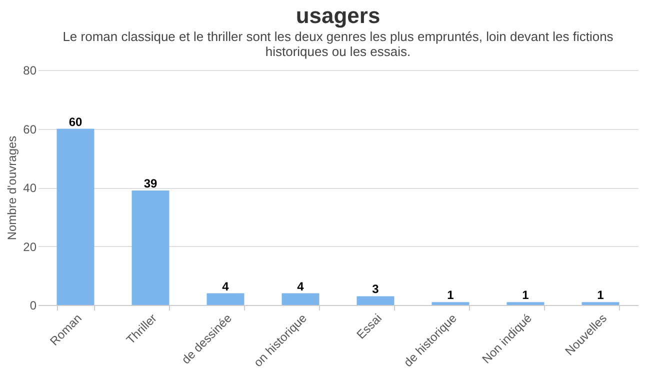 Image resolution: width=672 pixels, height=372 pixels. What do you see at coordinates (30, 129) in the screenshot?
I see `y-tick-label: 60` at bounding box center [30, 129].